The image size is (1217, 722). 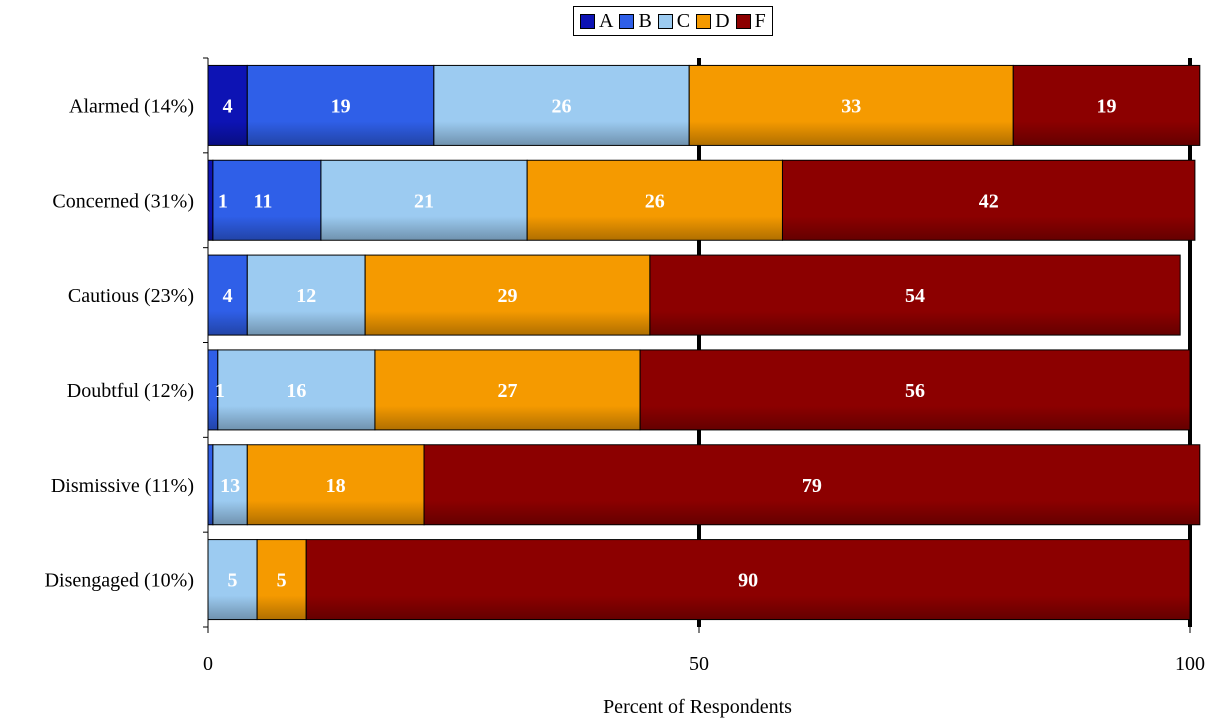 I want to click on legend-swatch-A, so click(x=587, y=21).